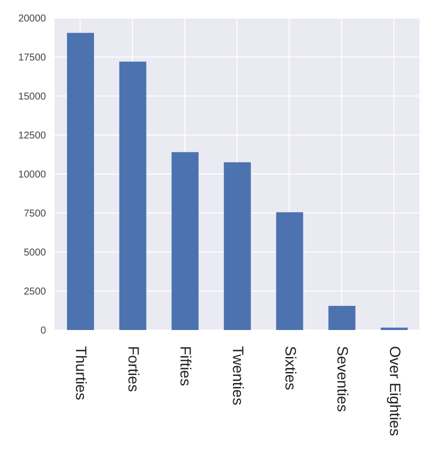  What do you see at coordinates (32, 136) in the screenshot?
I see `y-tick-label: 12500` at bounding box center [32, 136].